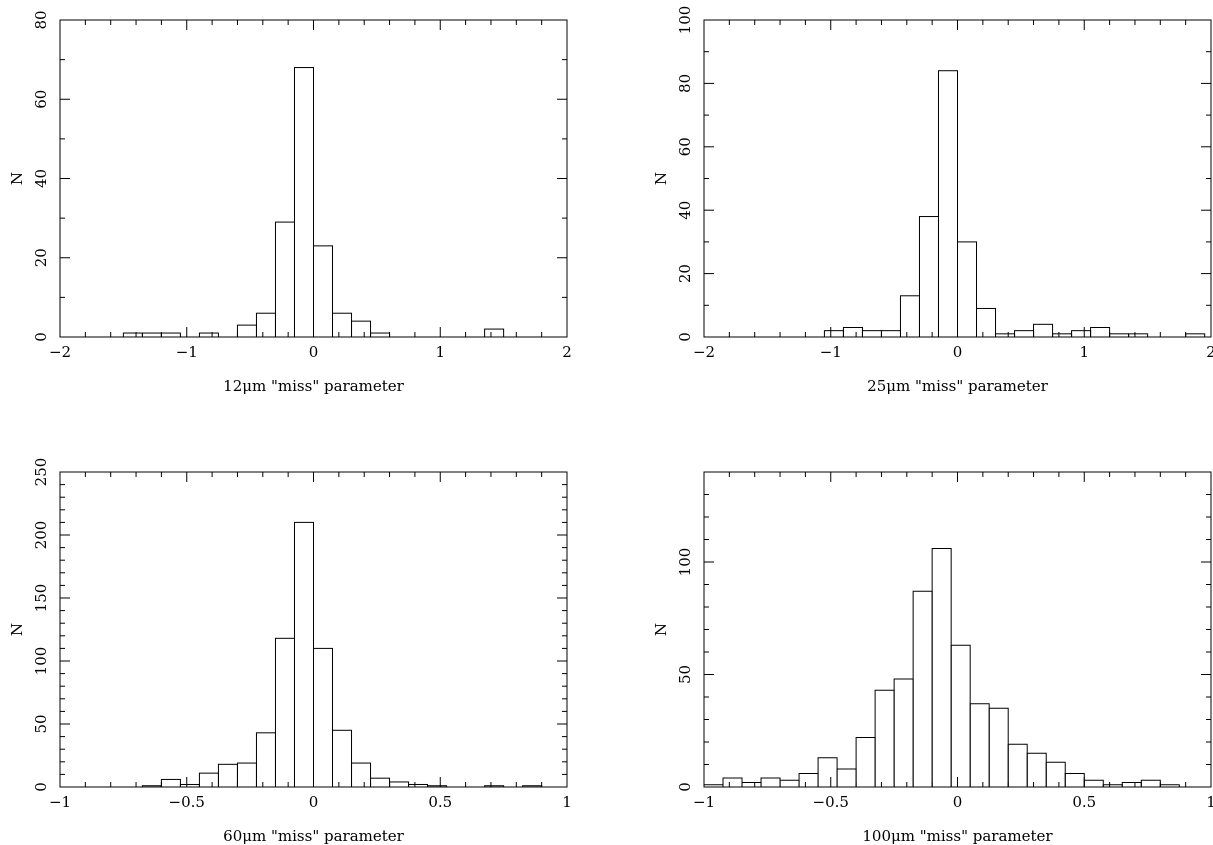 The width and height of the screenshot is (1213, 845). What do you see at coordinates (41, 99) in the screenshot?
I see `y-tick-label-12um: 60` at bounding box center [41, 99].